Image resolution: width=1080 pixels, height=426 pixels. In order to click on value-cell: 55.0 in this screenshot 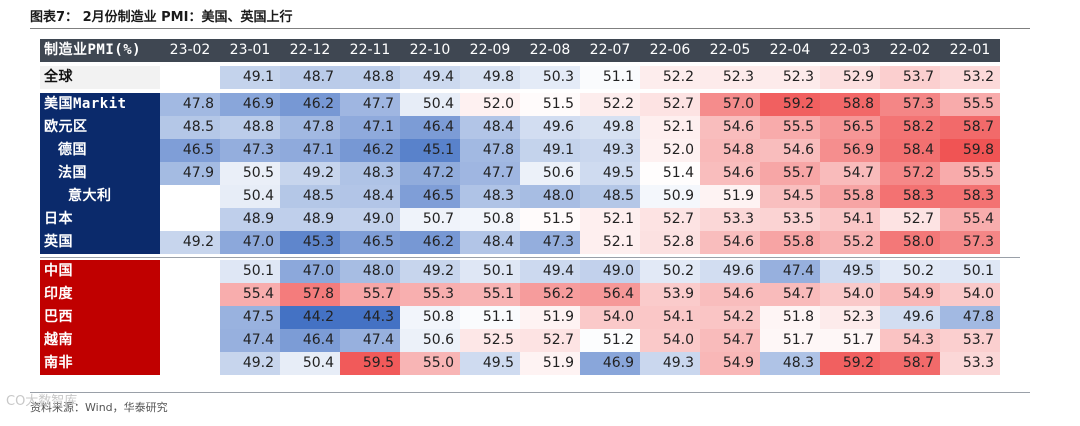, I will do `click(430, 363)`.